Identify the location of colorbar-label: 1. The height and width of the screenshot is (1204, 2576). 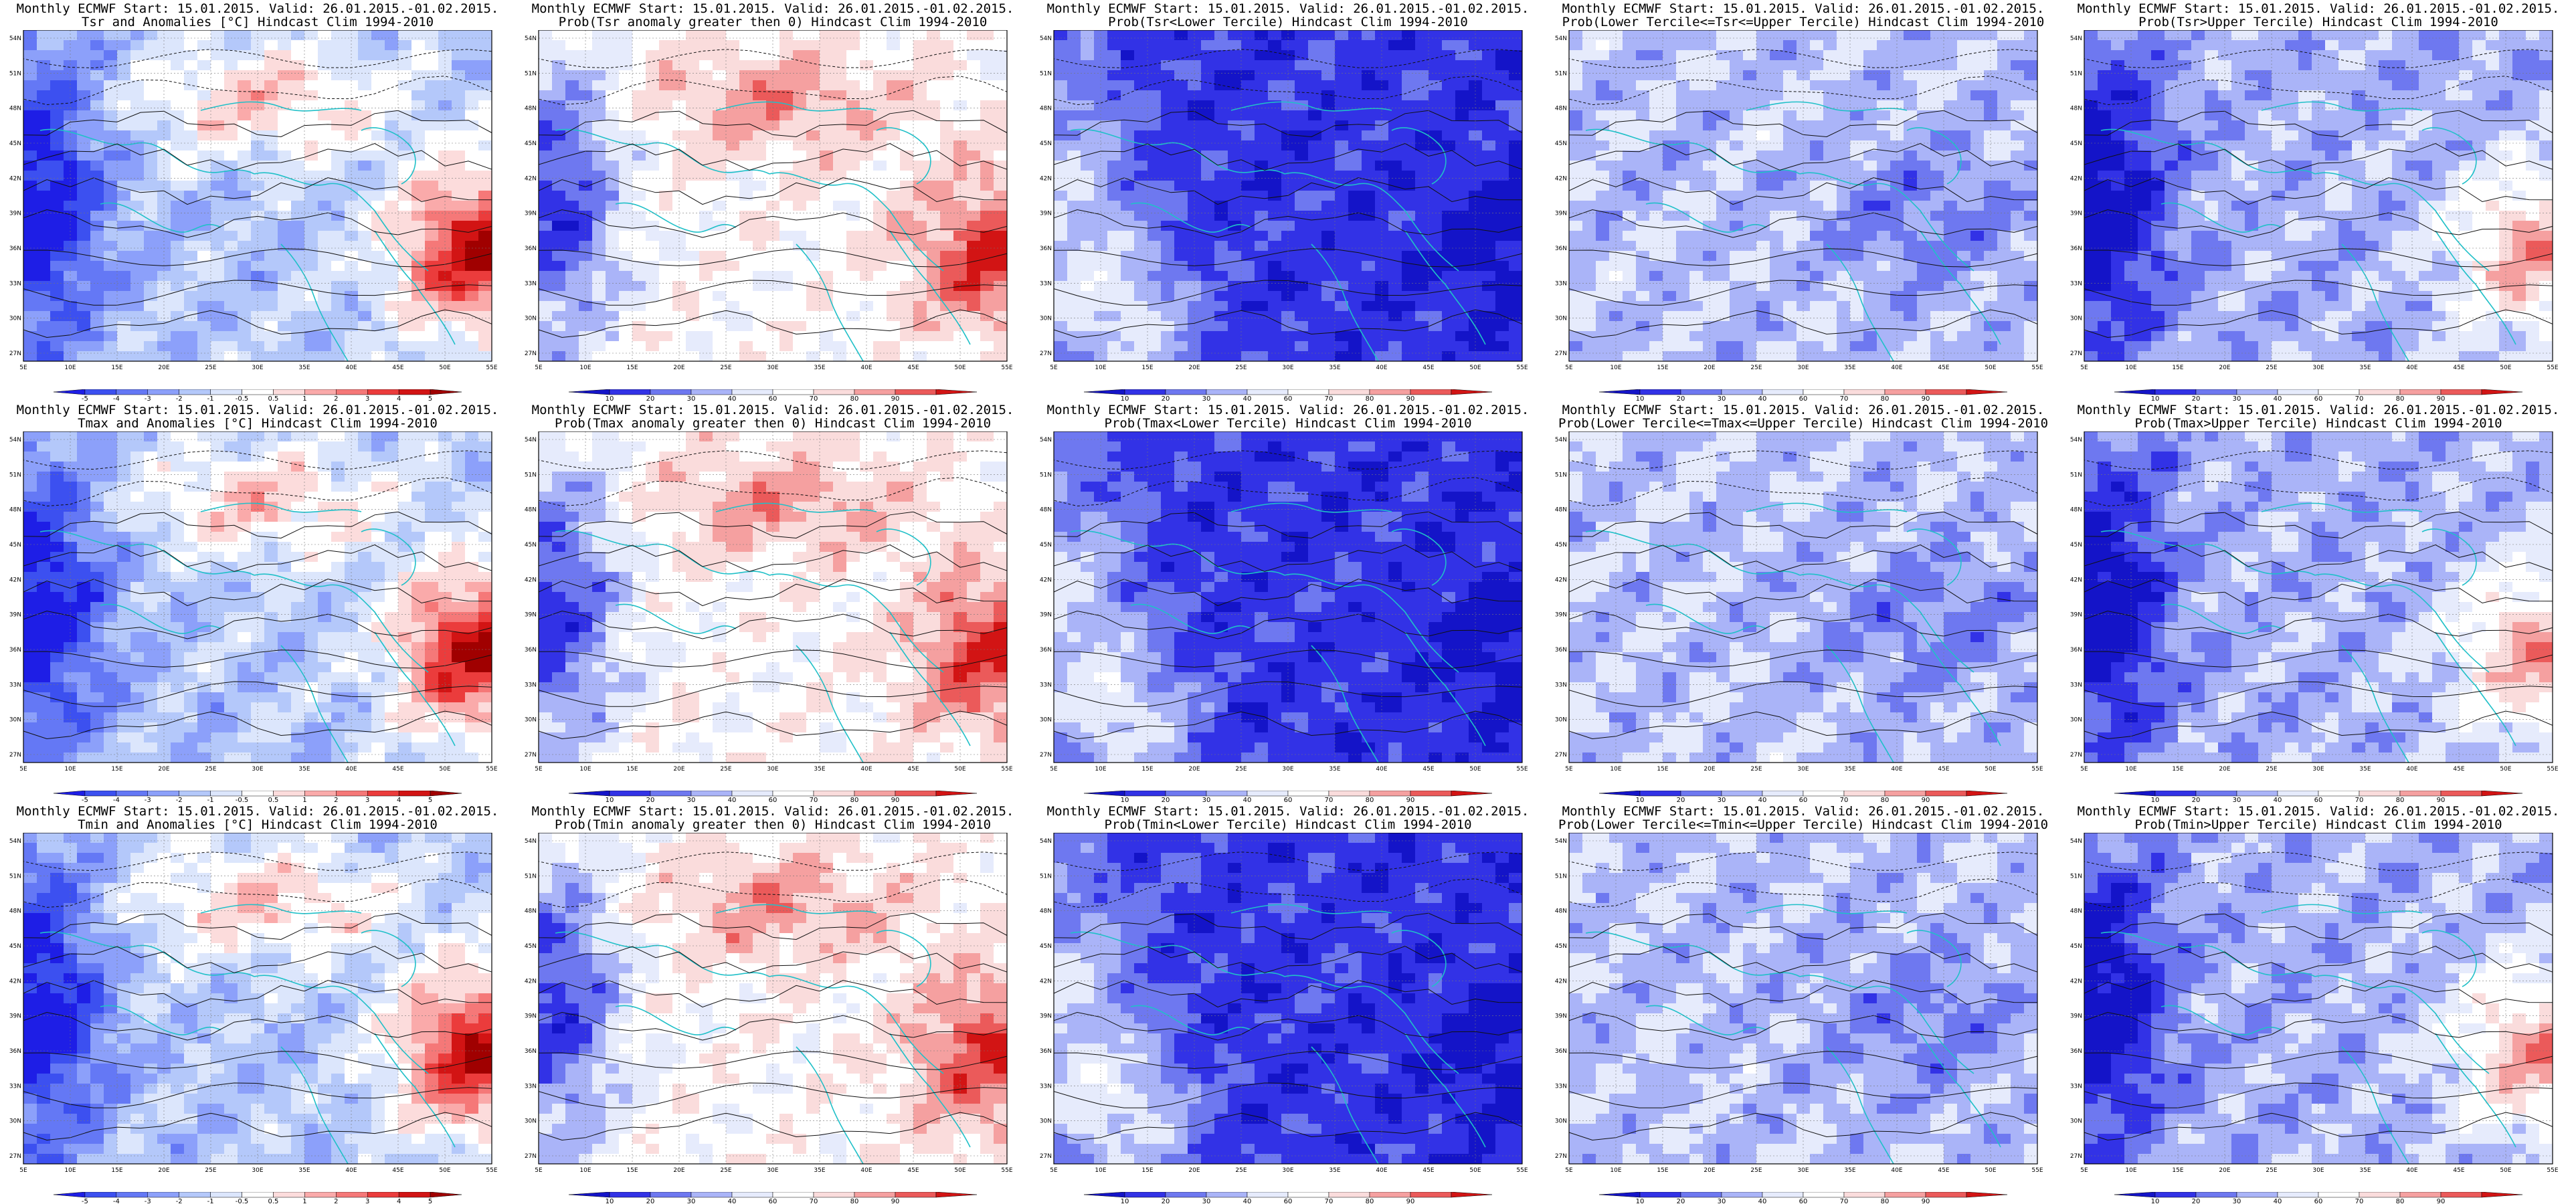
(304, 398).